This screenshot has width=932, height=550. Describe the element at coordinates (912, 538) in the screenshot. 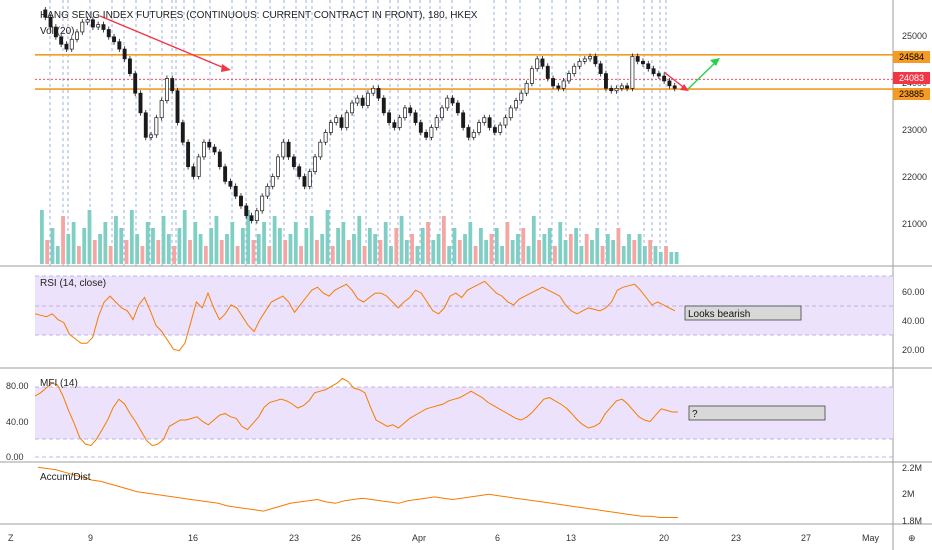

I see `settings-gear-icon: ⊕` at that location.